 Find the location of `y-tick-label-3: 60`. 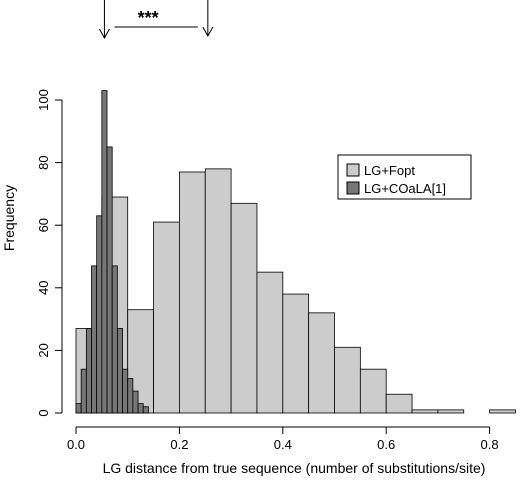

y-tick-label-3: 60 is located at coordinates (43, 225).